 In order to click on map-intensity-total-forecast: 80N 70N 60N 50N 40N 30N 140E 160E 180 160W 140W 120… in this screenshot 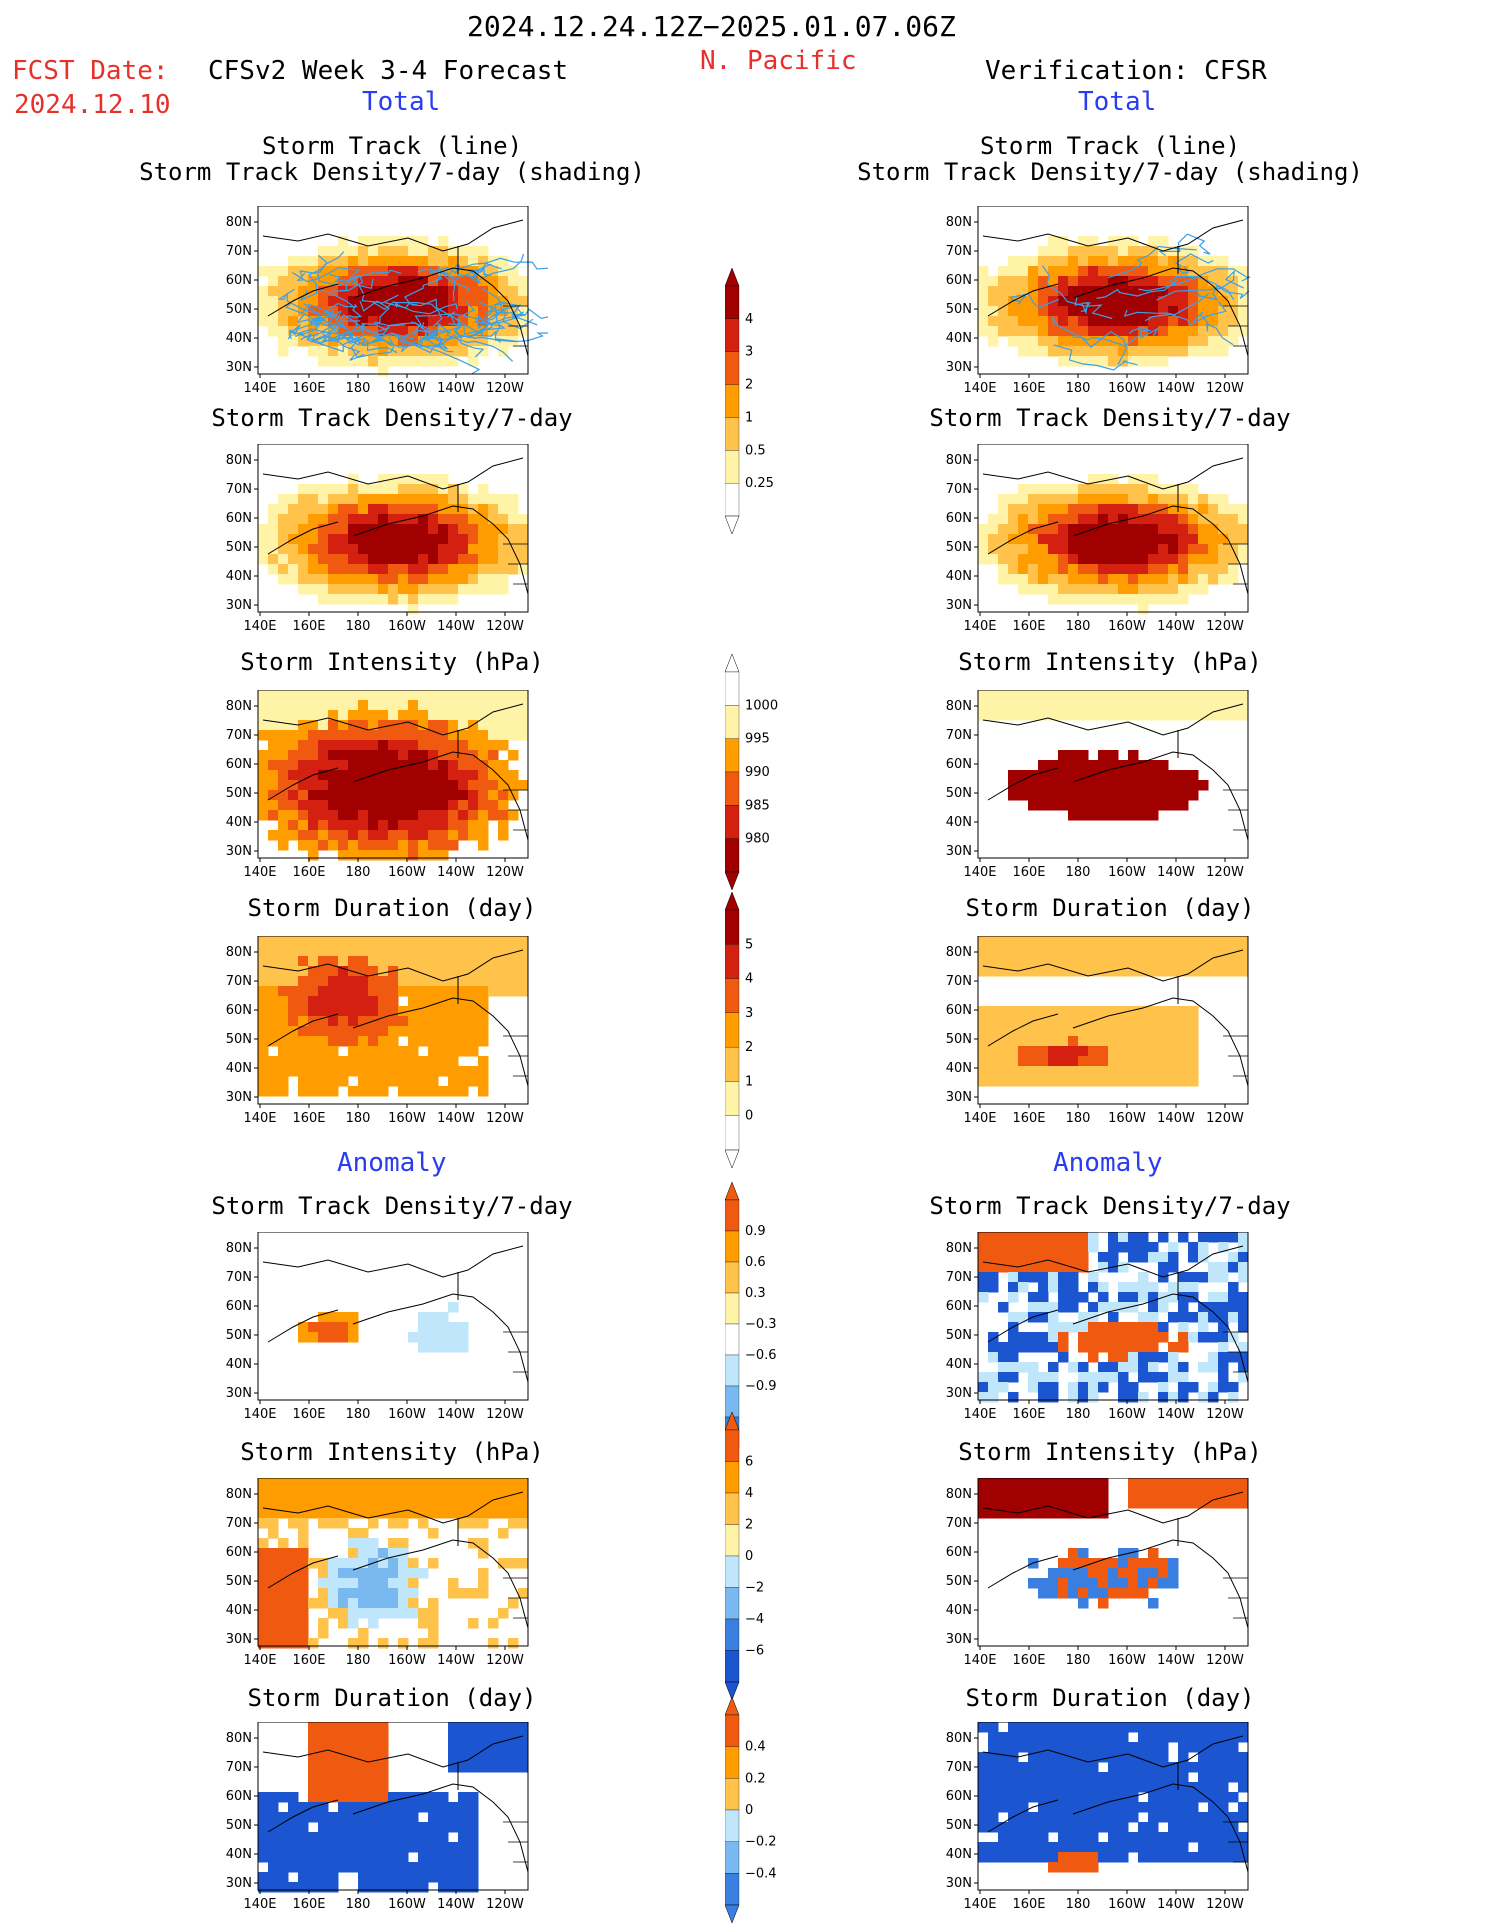, I will do `click(377, 785)`.